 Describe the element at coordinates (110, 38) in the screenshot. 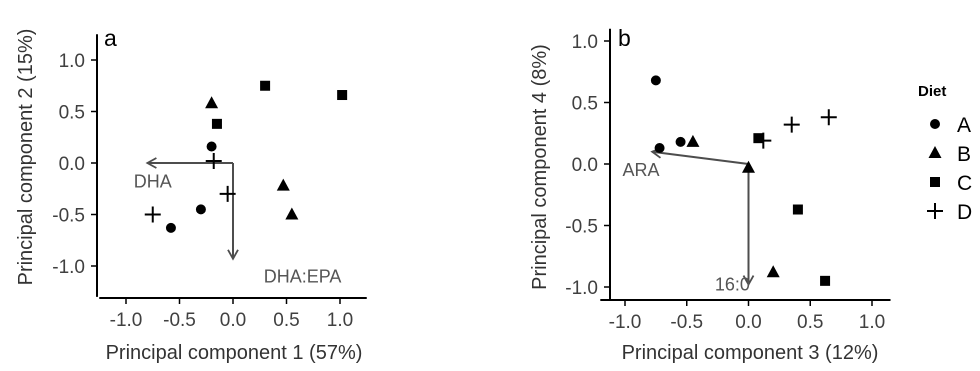

I see `panel-a-label: a` at that location.